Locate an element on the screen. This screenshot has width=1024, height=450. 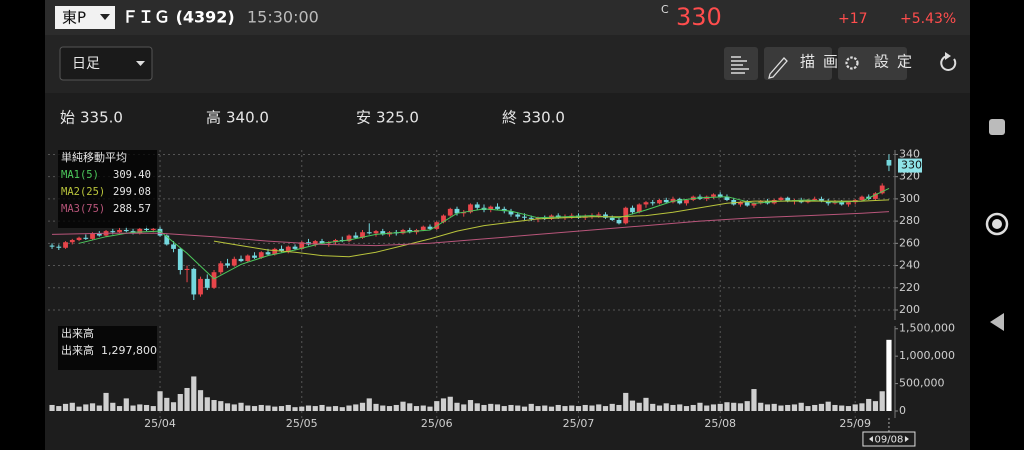
indicator-button is located at coordinates (741, 63).